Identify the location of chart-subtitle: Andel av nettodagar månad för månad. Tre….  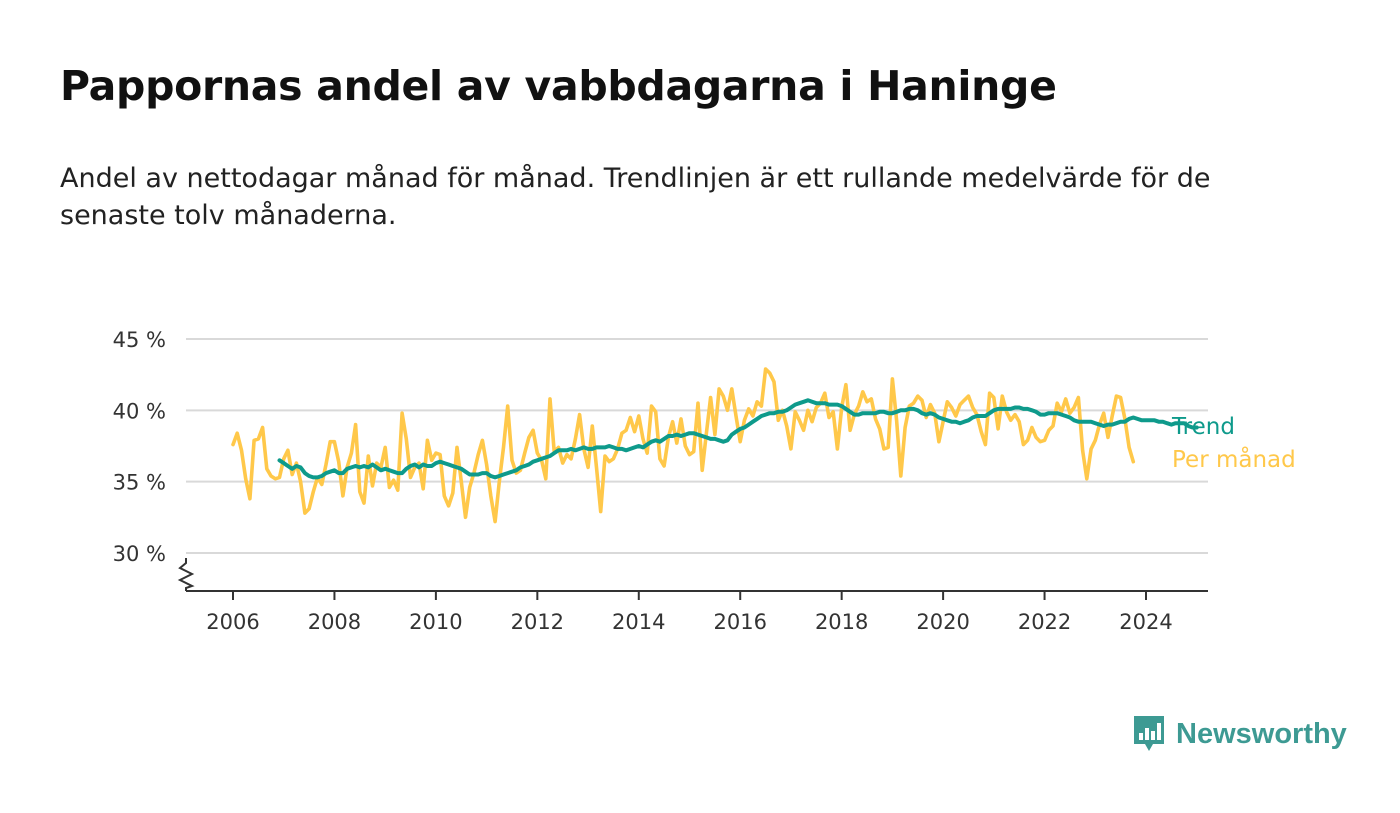
(635, 197).